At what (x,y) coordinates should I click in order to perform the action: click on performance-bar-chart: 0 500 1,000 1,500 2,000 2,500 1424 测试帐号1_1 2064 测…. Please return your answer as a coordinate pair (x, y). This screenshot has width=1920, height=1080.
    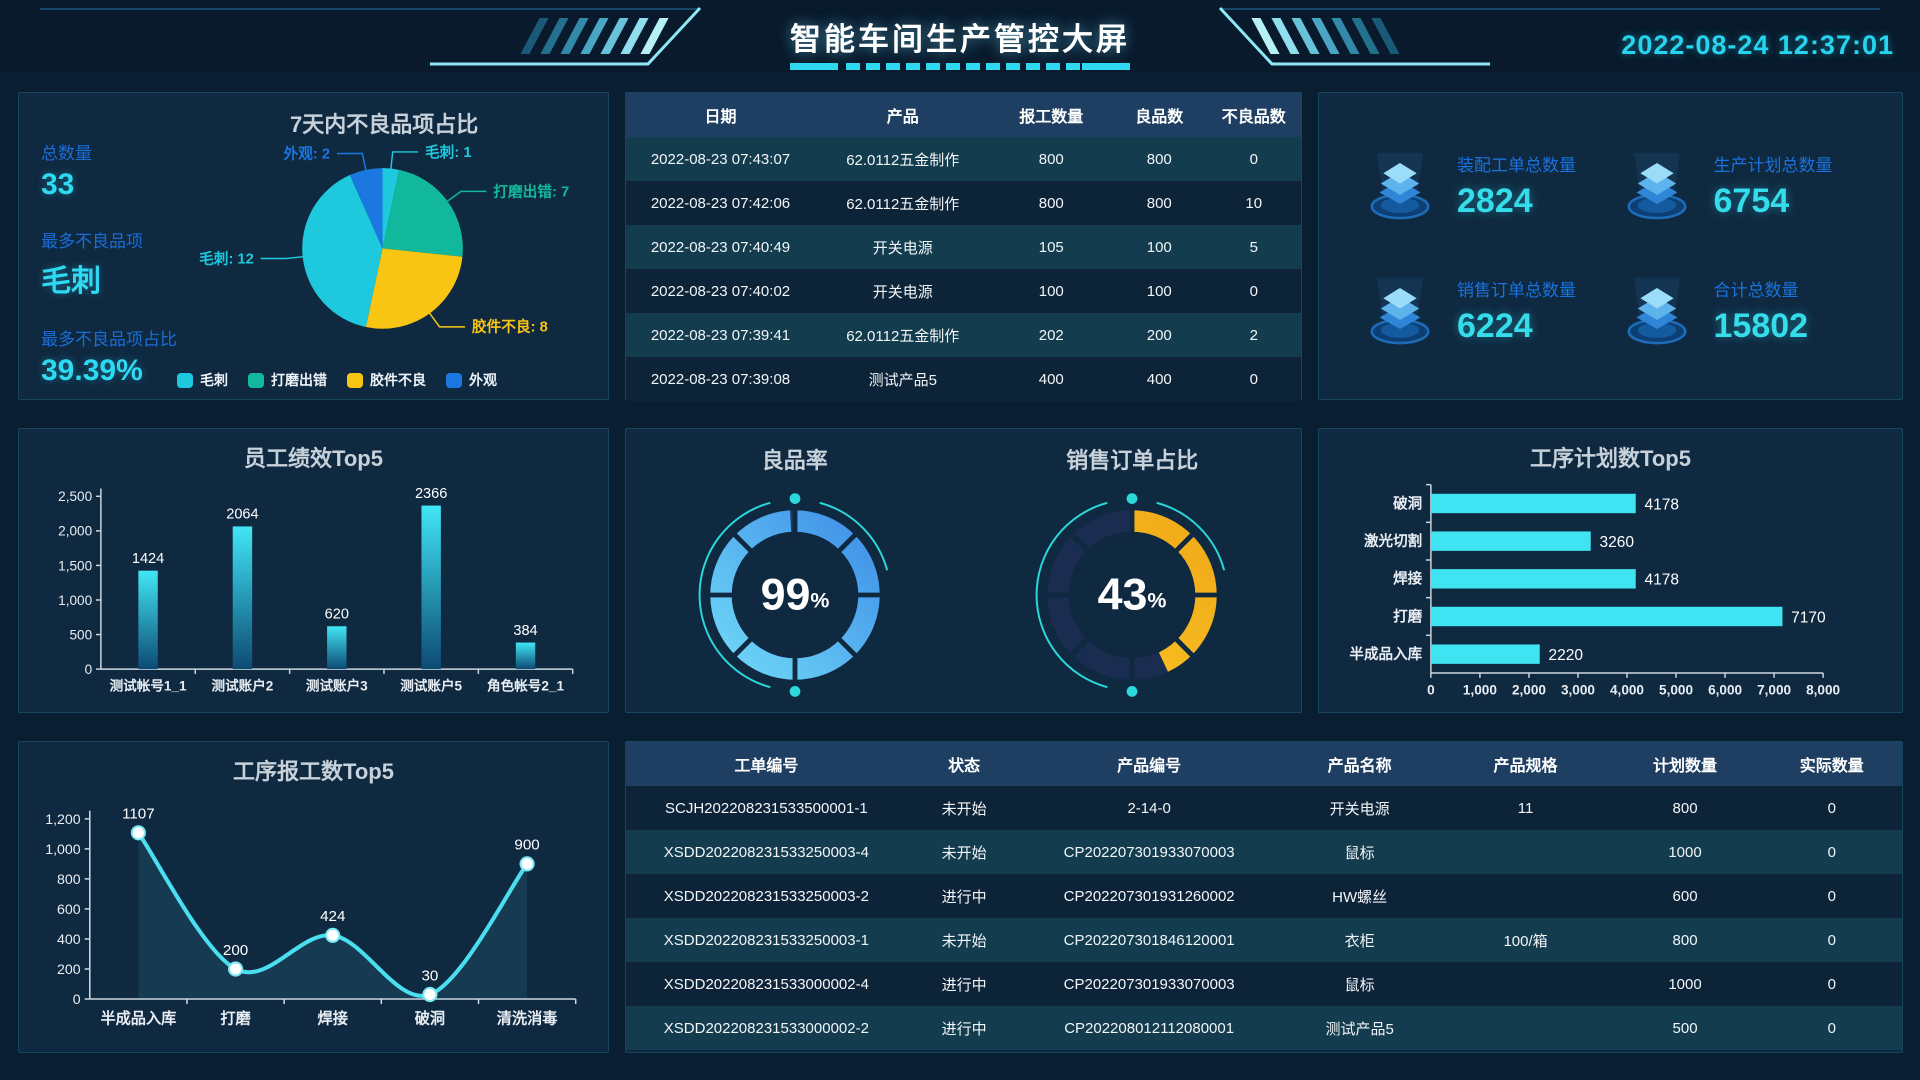
    Looking at the image, I should click on (313, 589).